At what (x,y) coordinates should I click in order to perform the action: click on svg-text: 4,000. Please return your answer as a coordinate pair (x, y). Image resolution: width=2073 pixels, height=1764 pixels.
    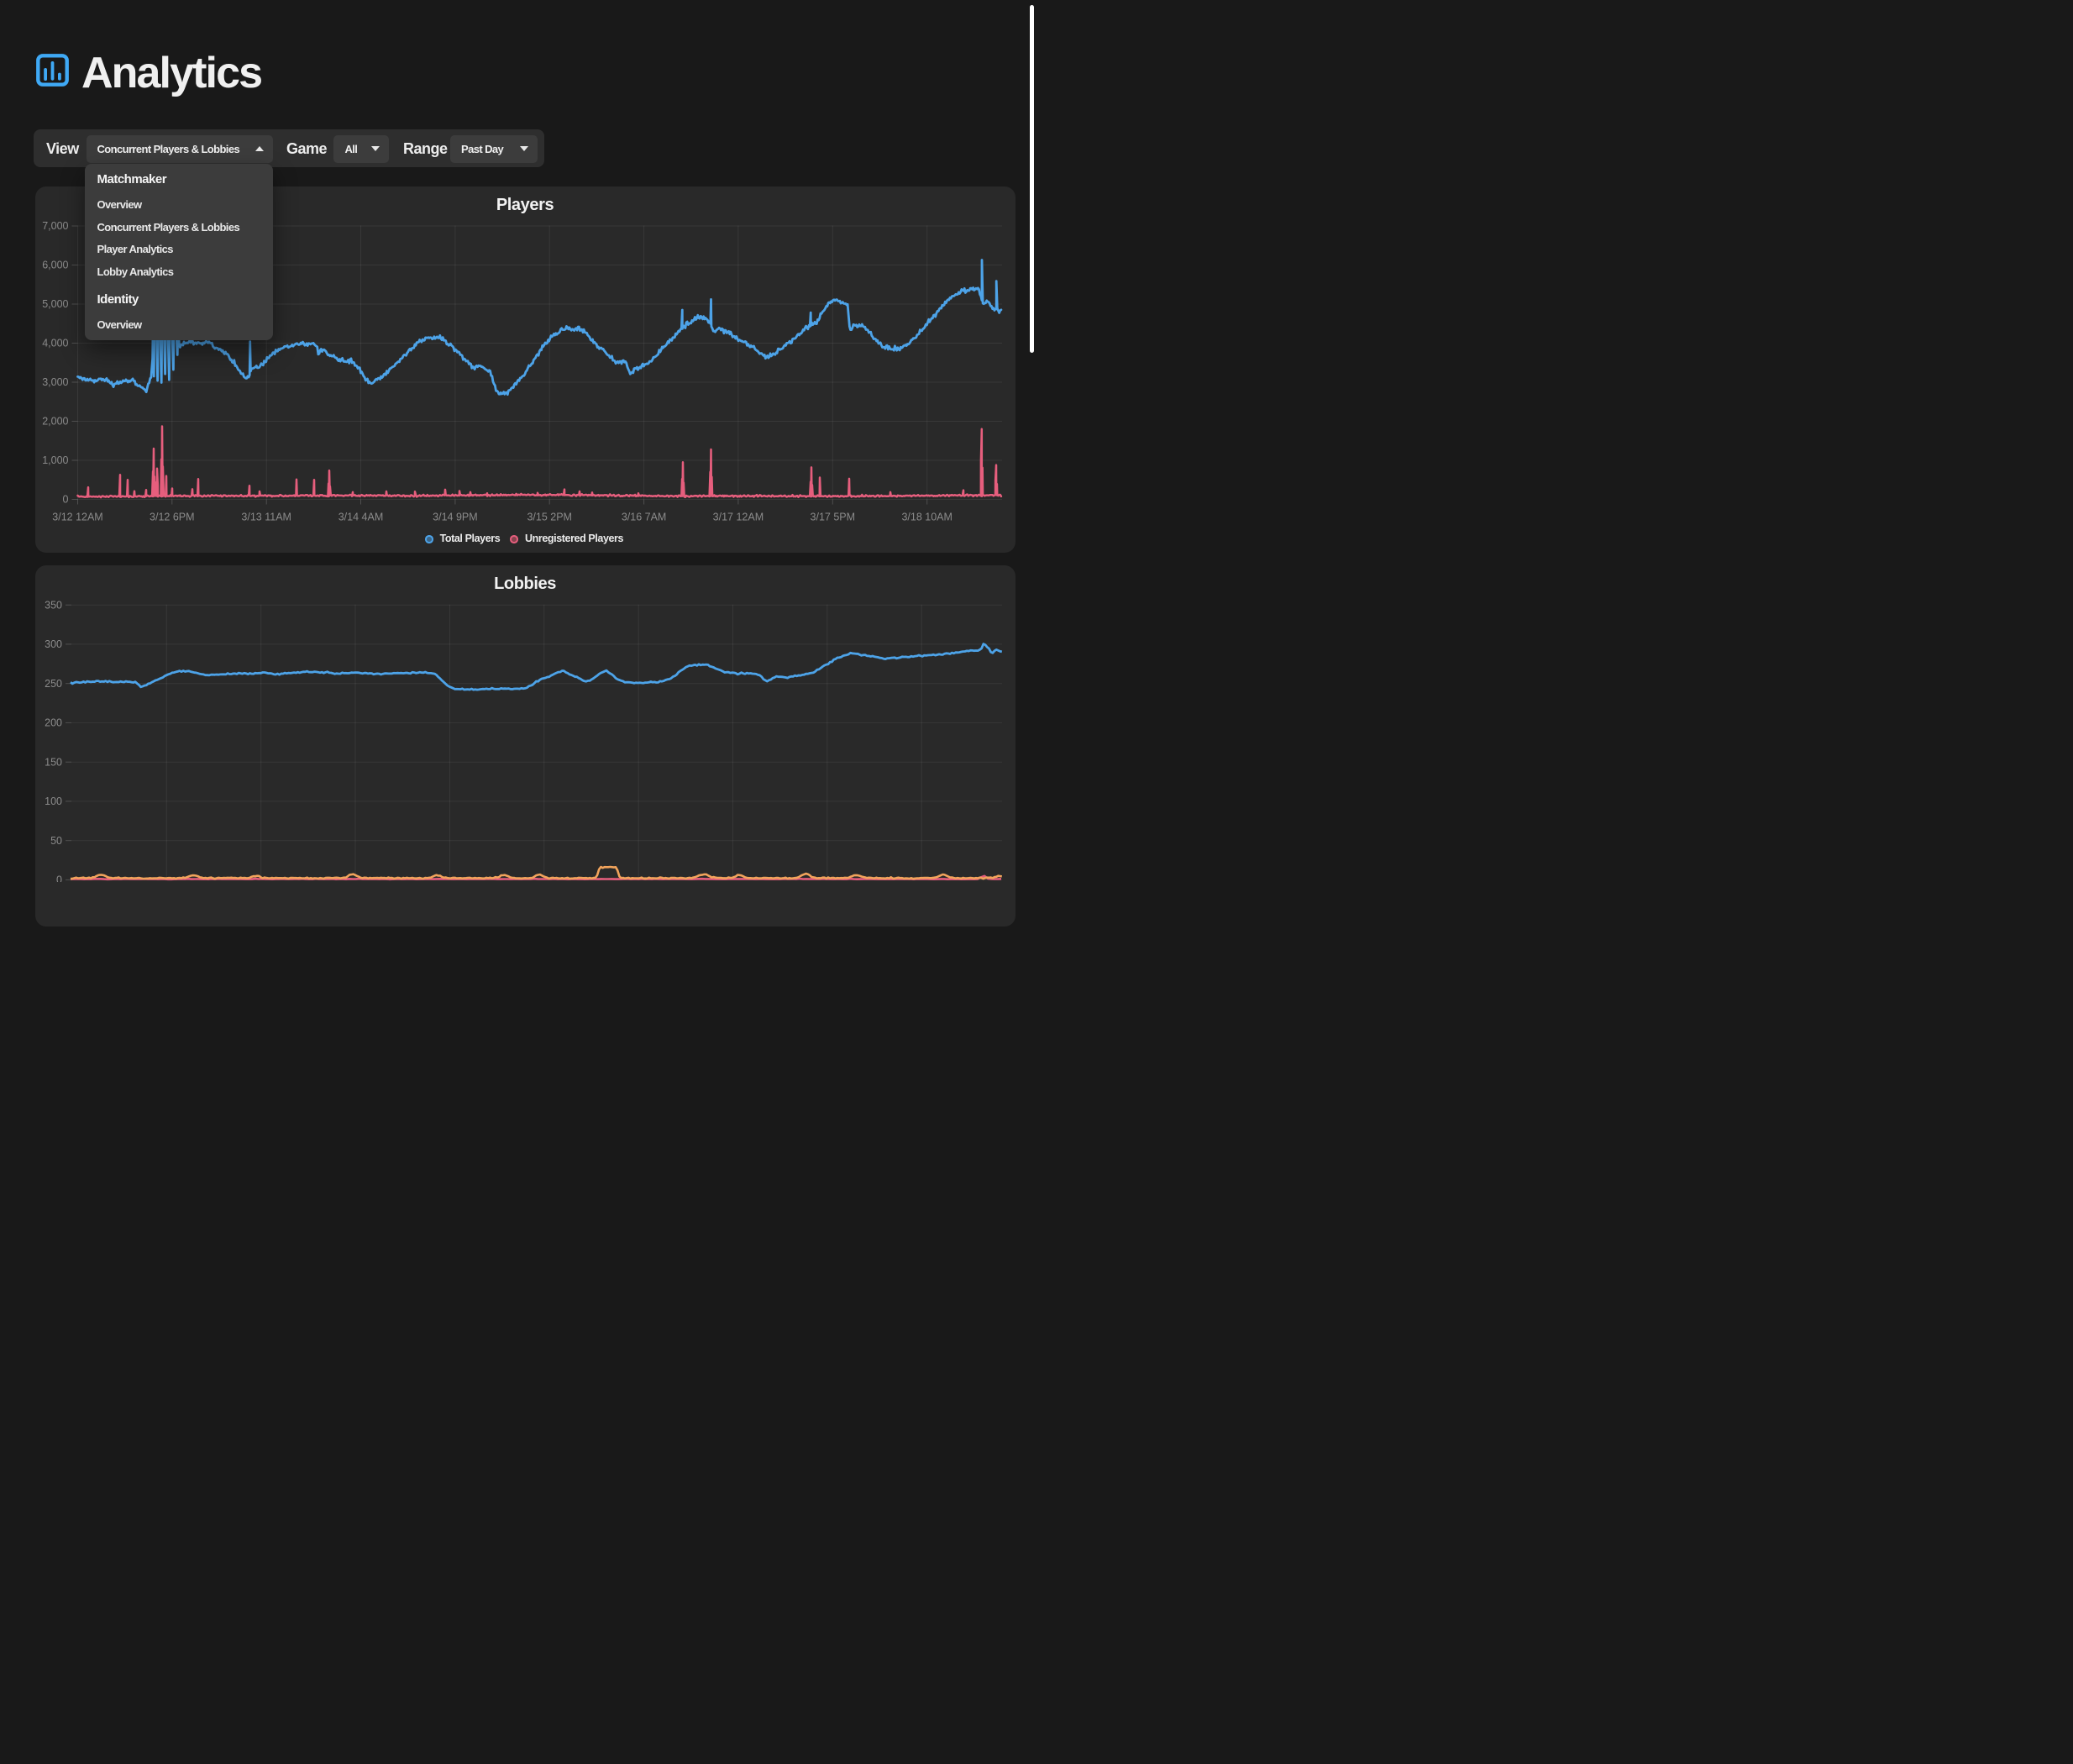
    Looking at the image, I should click on (55, 343).